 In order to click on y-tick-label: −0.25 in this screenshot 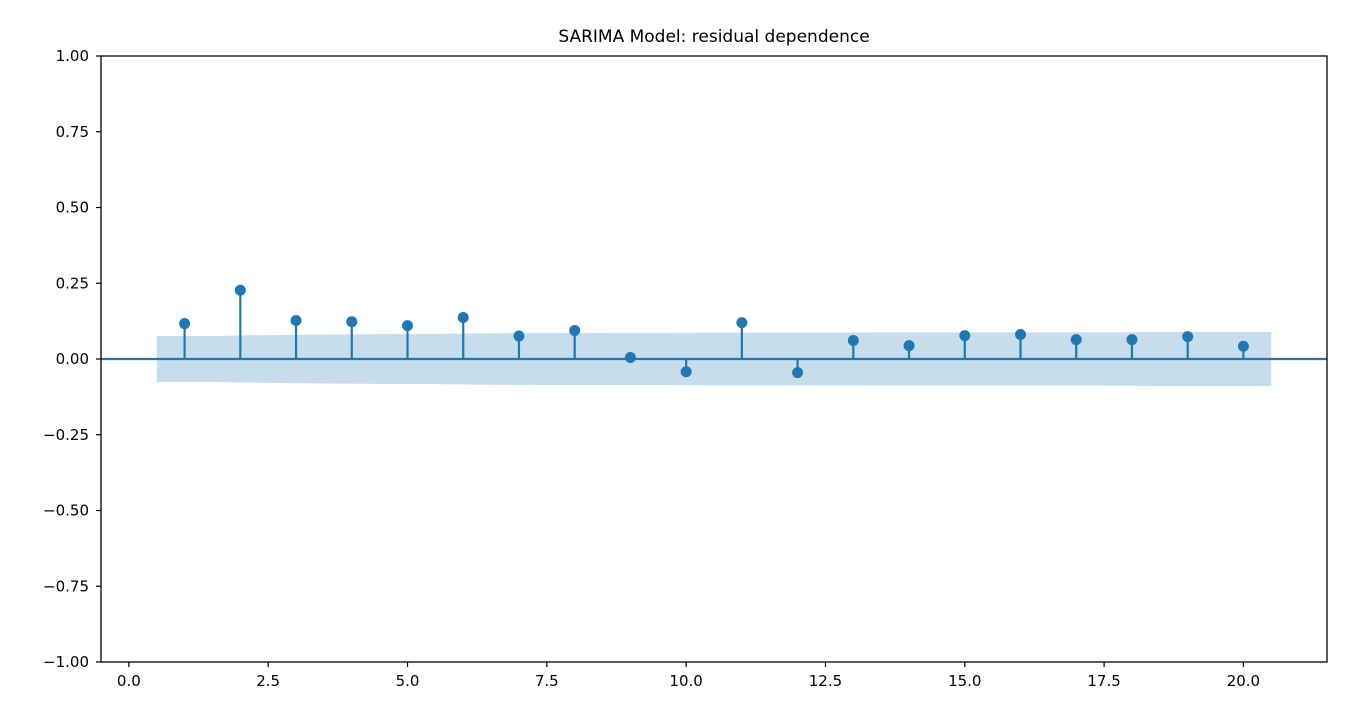, I will do `click(66, 435)`.